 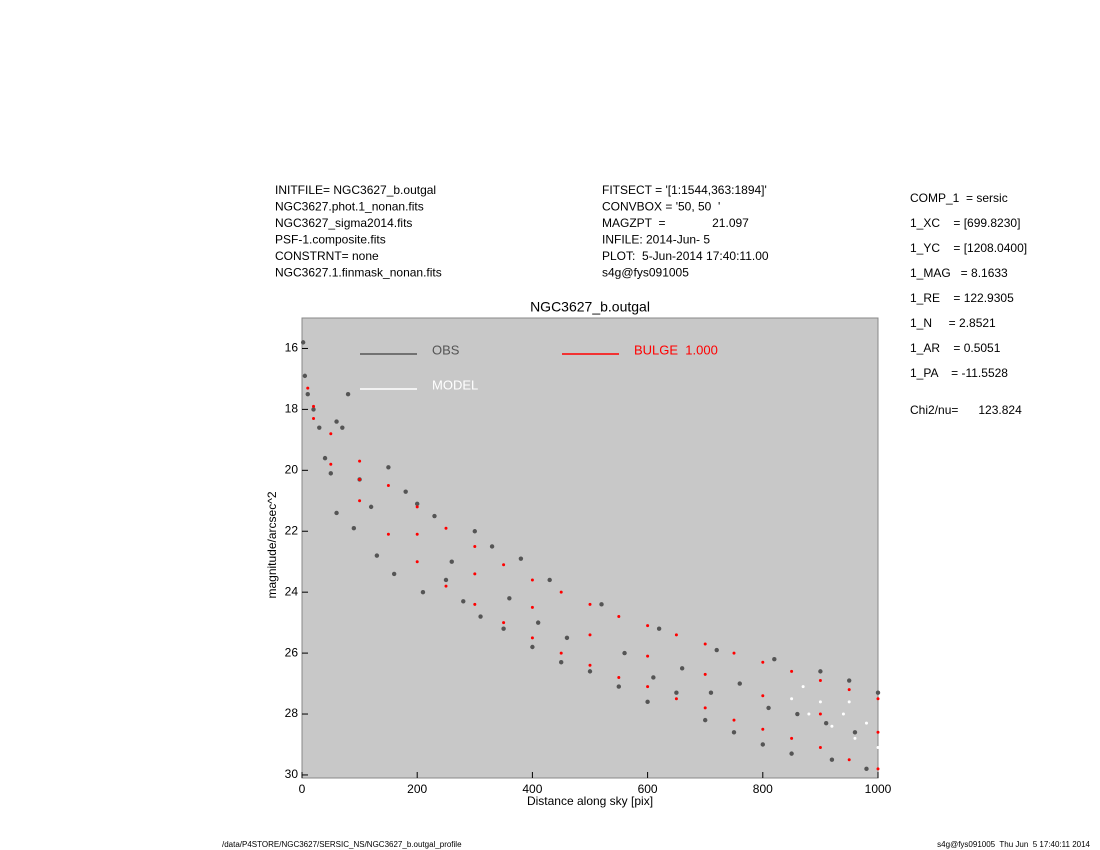 What do you see at coordinates (455, 384) in the screenshot?
I see `legend-label: MODEL` at bounding box center [455, 384].